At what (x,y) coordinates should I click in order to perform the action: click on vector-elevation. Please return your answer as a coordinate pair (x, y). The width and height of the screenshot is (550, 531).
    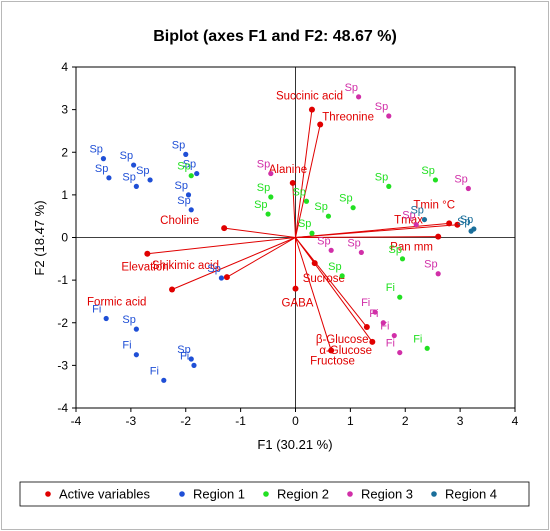
    Looking at the image, I should click on (221, 246).